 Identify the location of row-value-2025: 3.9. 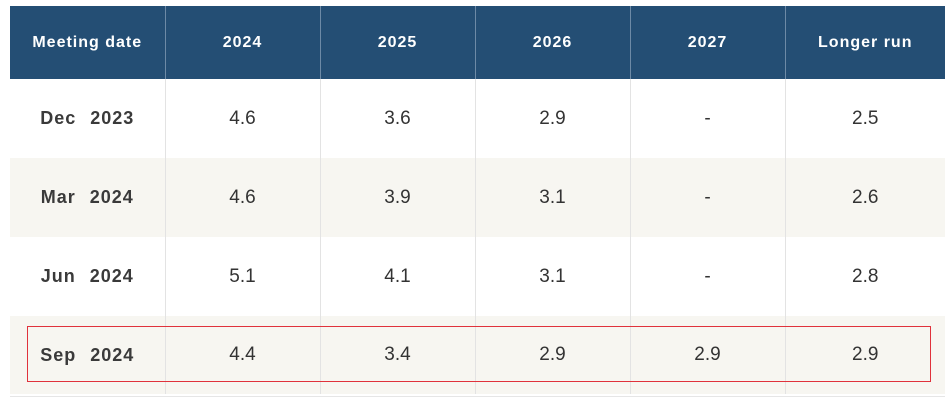
(398, 197).